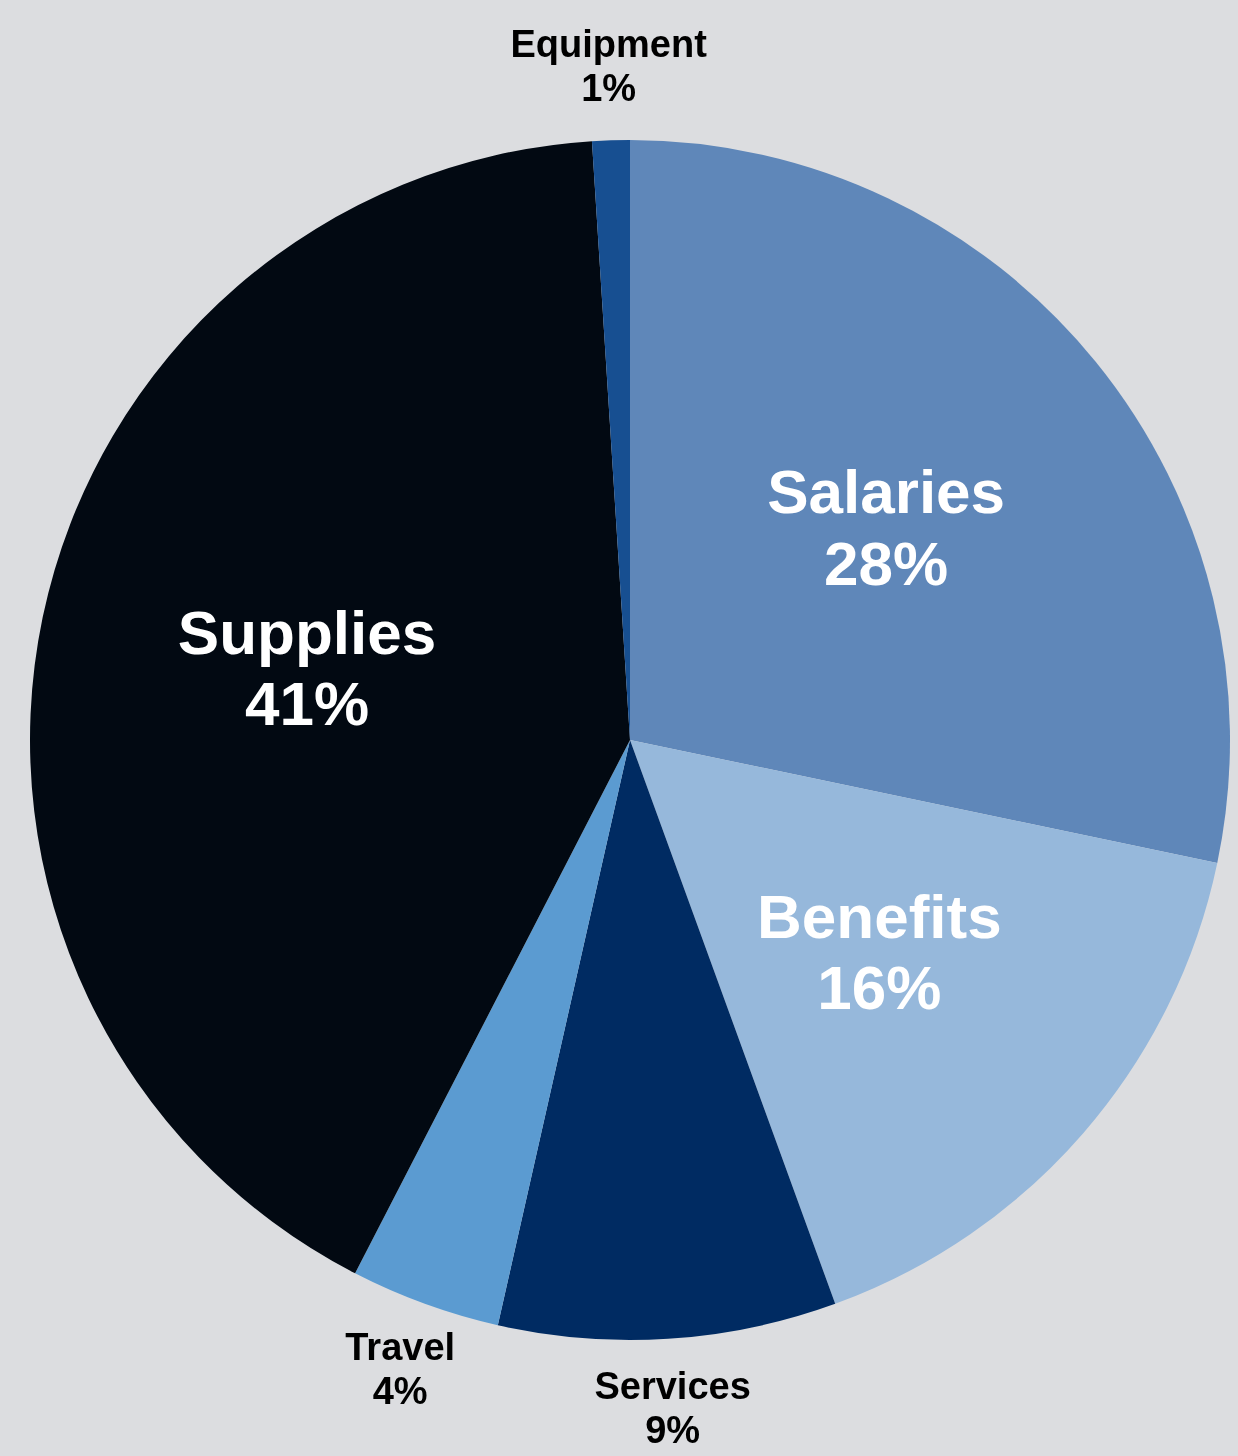 Image resolution: width=1238 pixels, height=1456 pixels. Describe the element at coordinates (886, 492) in the screenshot. I see `slice-label: Salaries` at that location.